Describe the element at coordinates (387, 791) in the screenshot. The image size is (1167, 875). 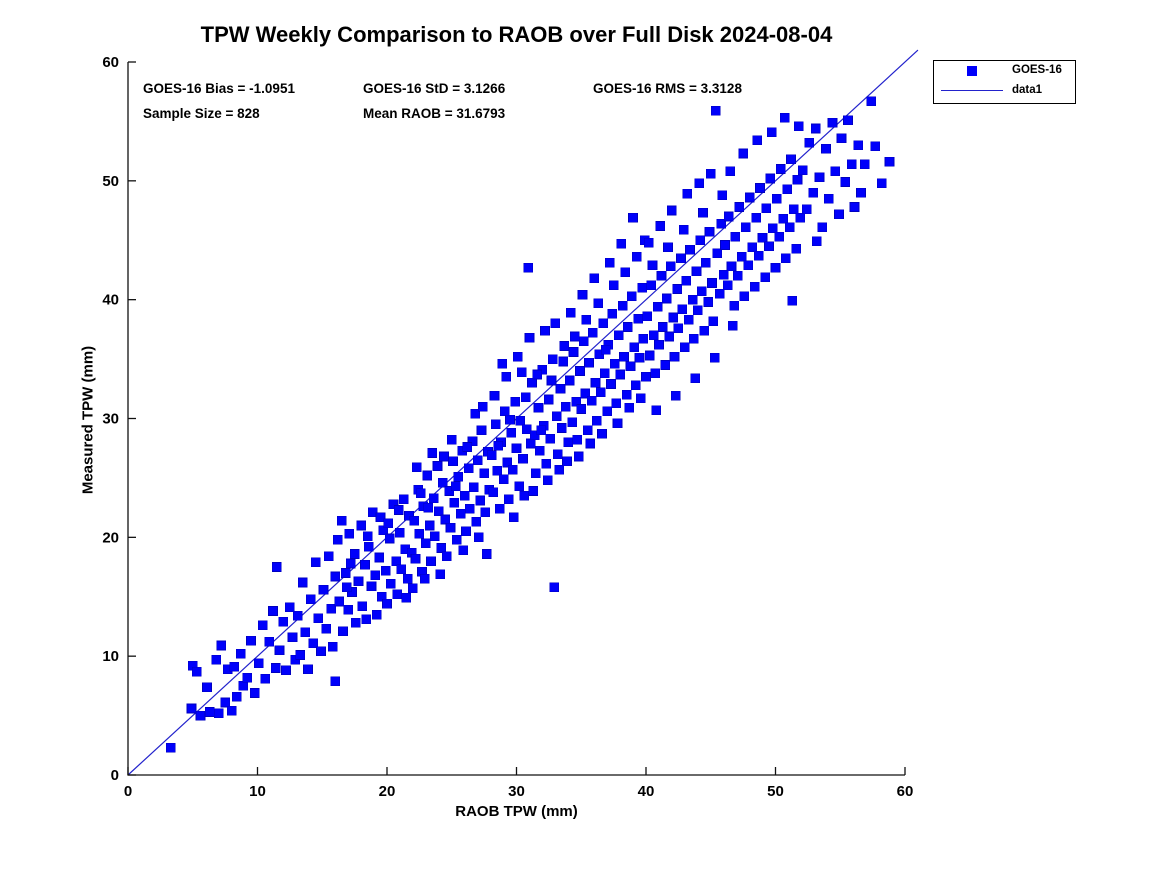
I see `x-tick-label: 20` at that location.